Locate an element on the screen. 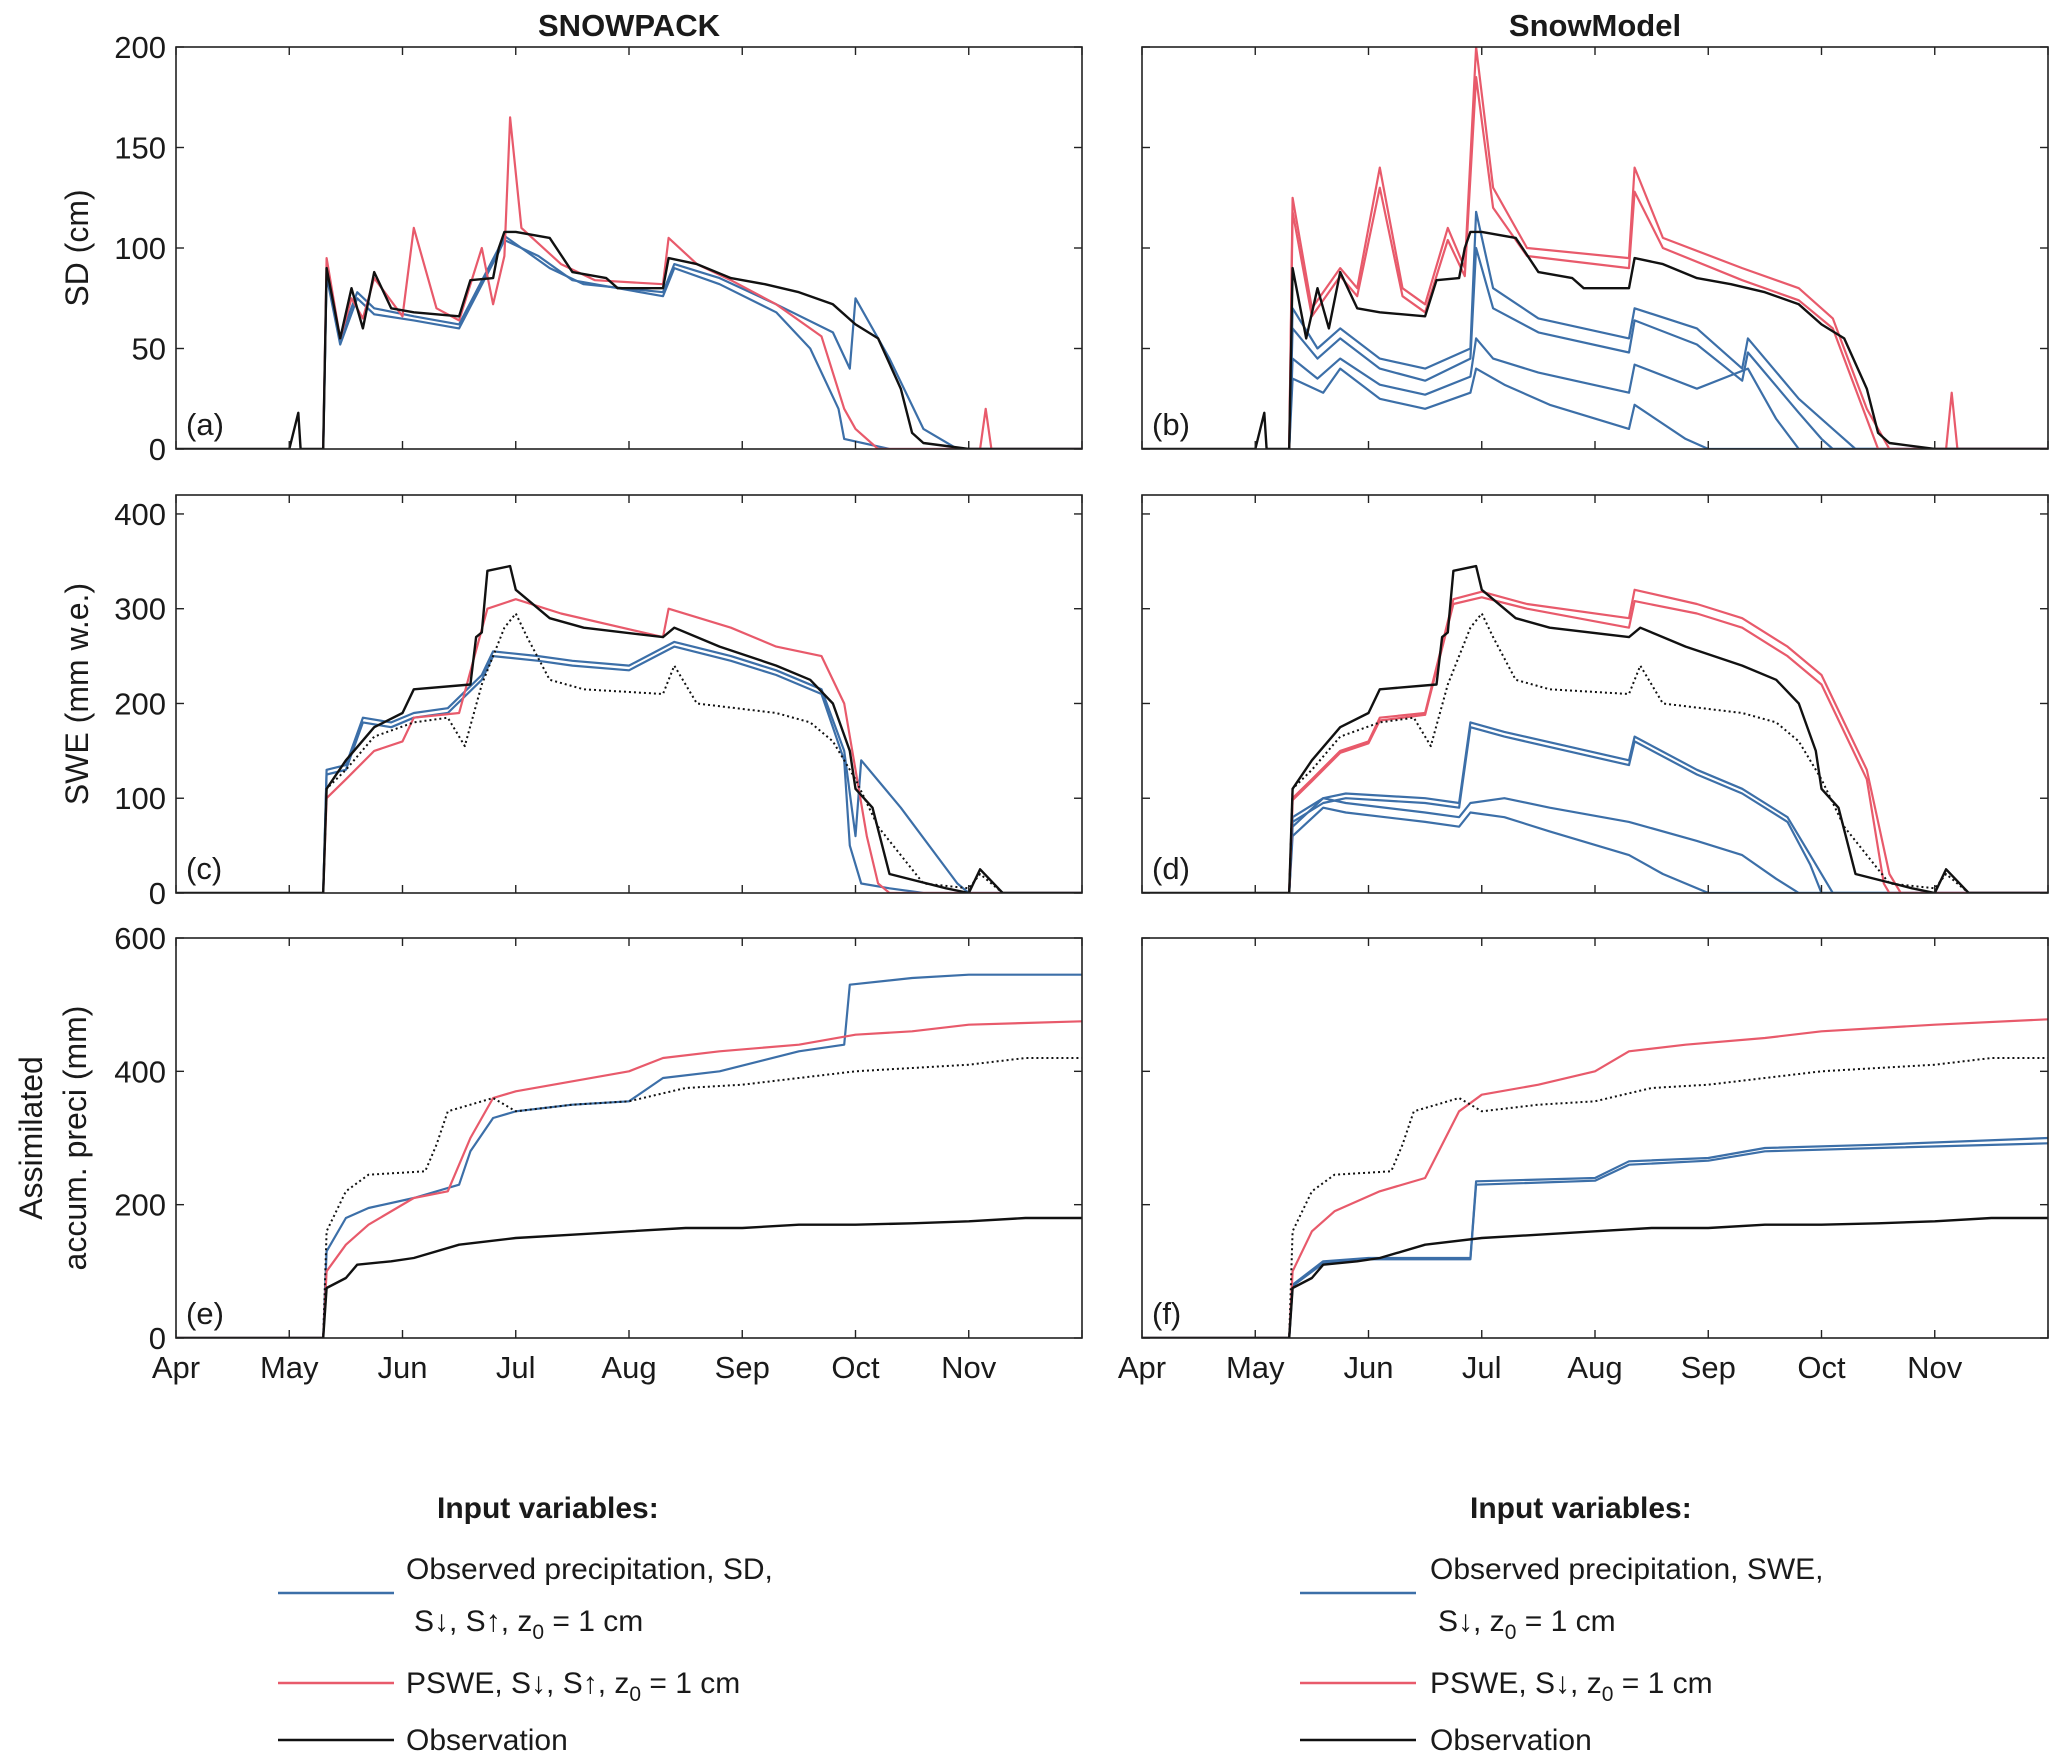  series-group-c is located at coordinates (629, 728).